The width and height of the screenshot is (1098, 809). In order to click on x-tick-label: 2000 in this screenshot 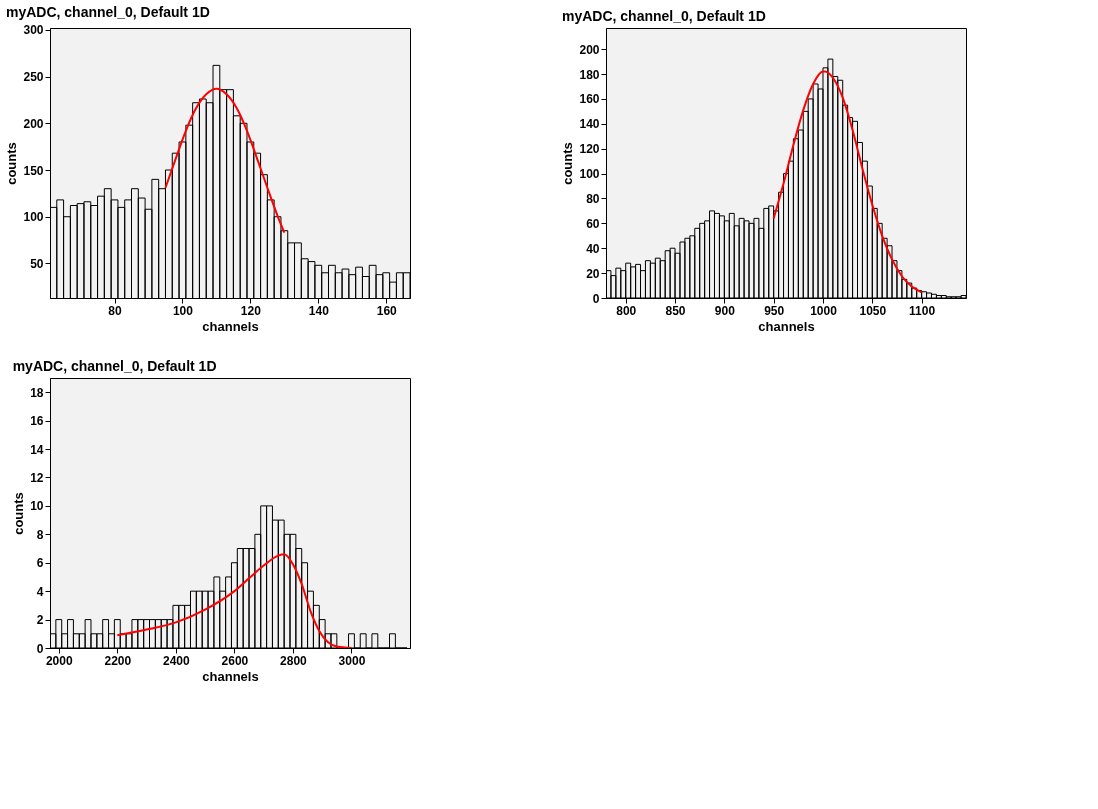, I will do `click(59, 660)`.